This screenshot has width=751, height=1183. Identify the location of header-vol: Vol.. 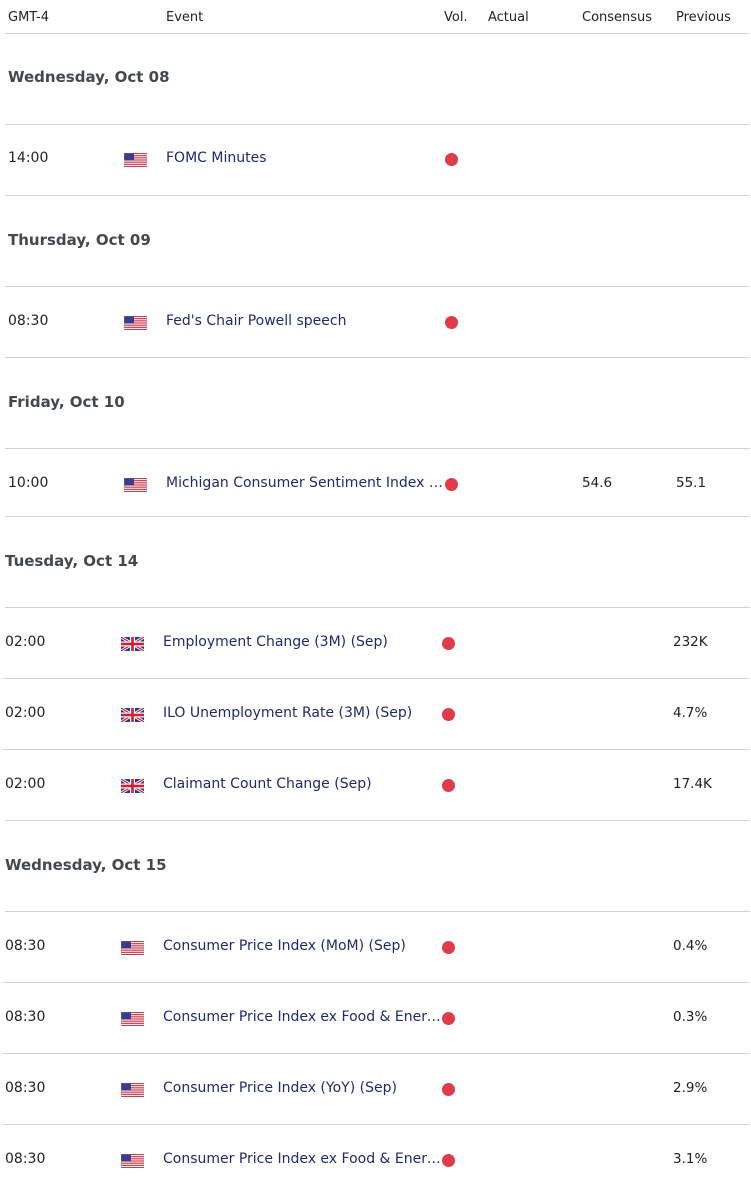
(456, 17).